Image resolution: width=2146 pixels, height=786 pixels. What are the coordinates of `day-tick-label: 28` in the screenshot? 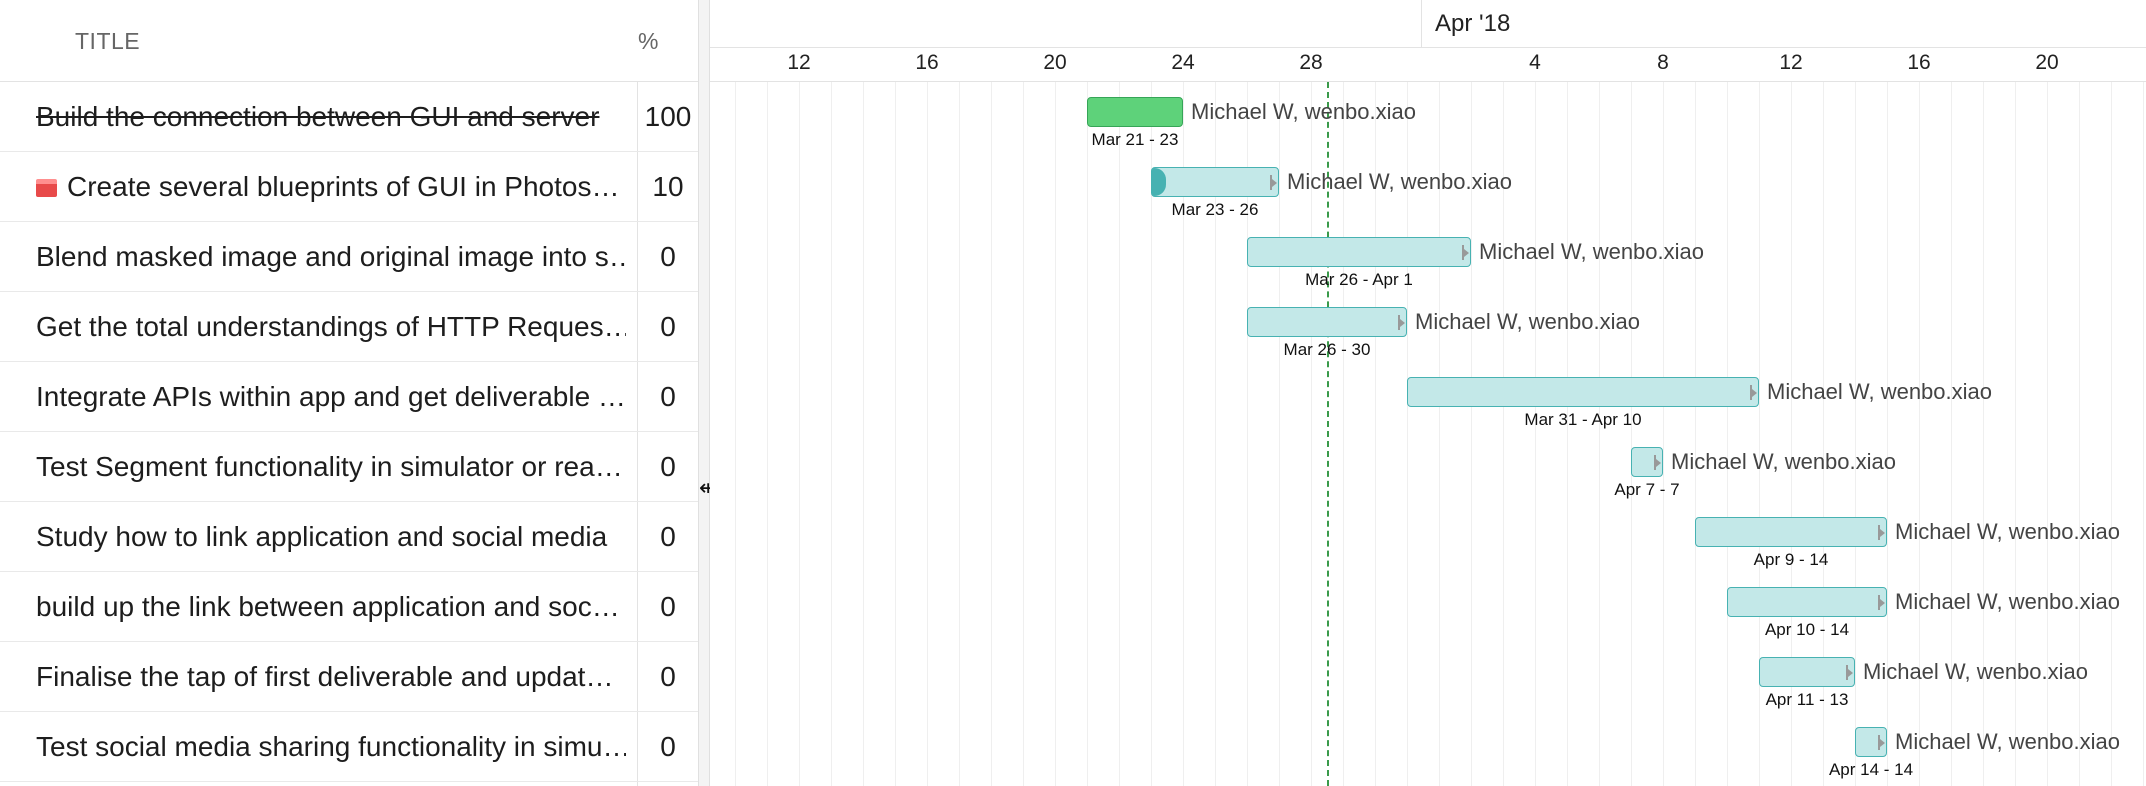 It's located at (1311, 62).